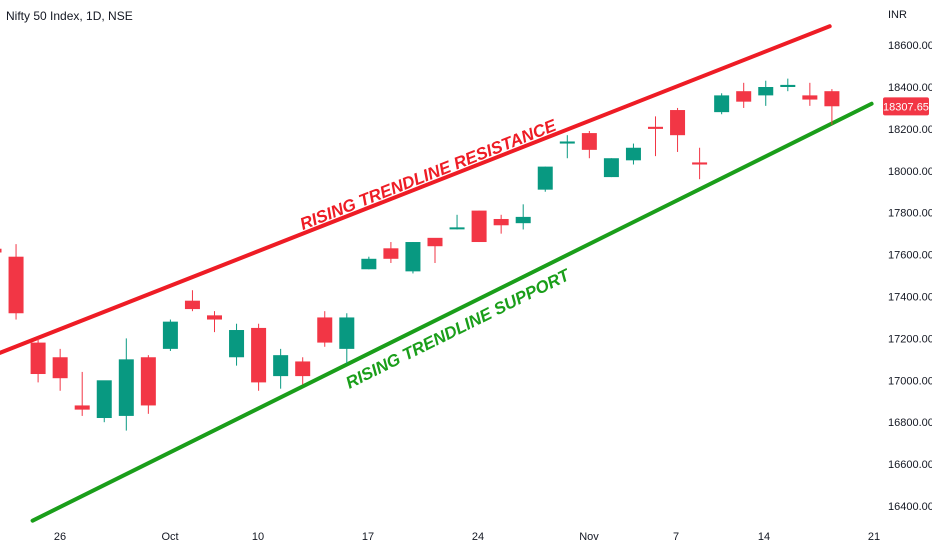 This screenshot has height=550, width=932. Describe the element at coordinates (910, 339) in the screenshot. I see `price-tick-label: 17200.00` at that location.